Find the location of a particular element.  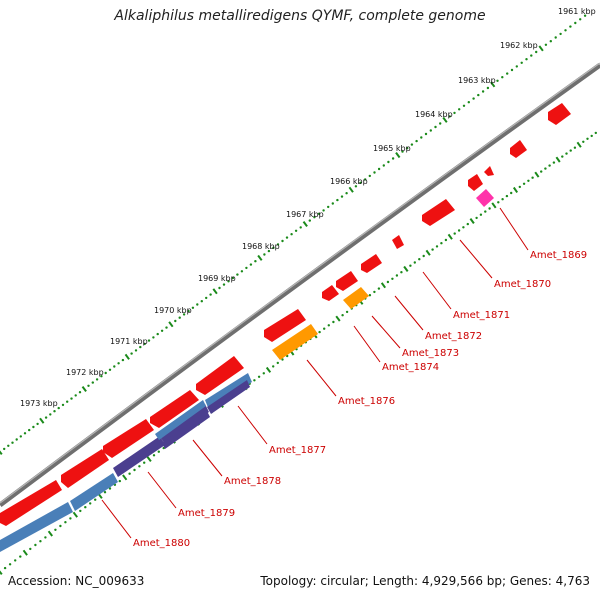

gene-label: Amet_1871 is located at coordinates (481, 315).